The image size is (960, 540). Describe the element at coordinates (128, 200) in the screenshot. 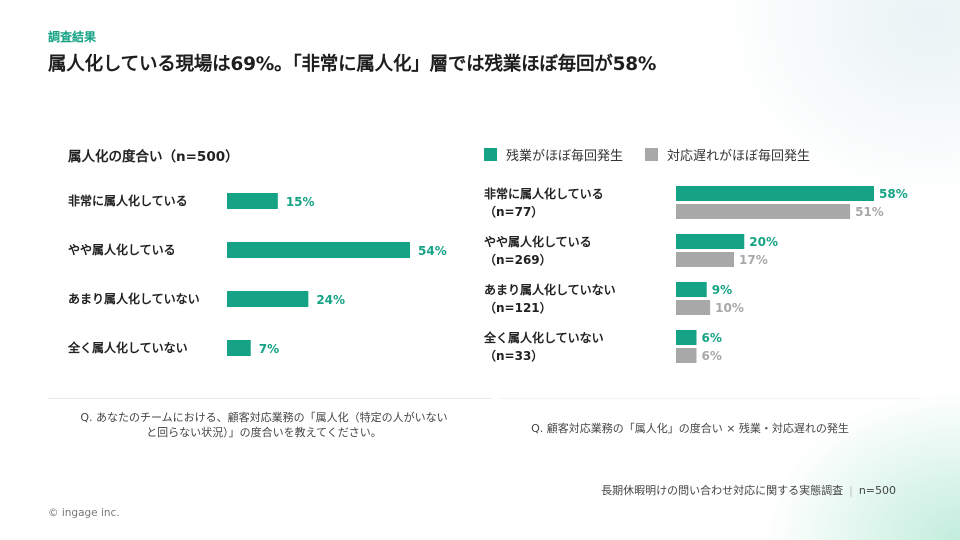

I see `left-category-label: 非常に属人化している` at that location.